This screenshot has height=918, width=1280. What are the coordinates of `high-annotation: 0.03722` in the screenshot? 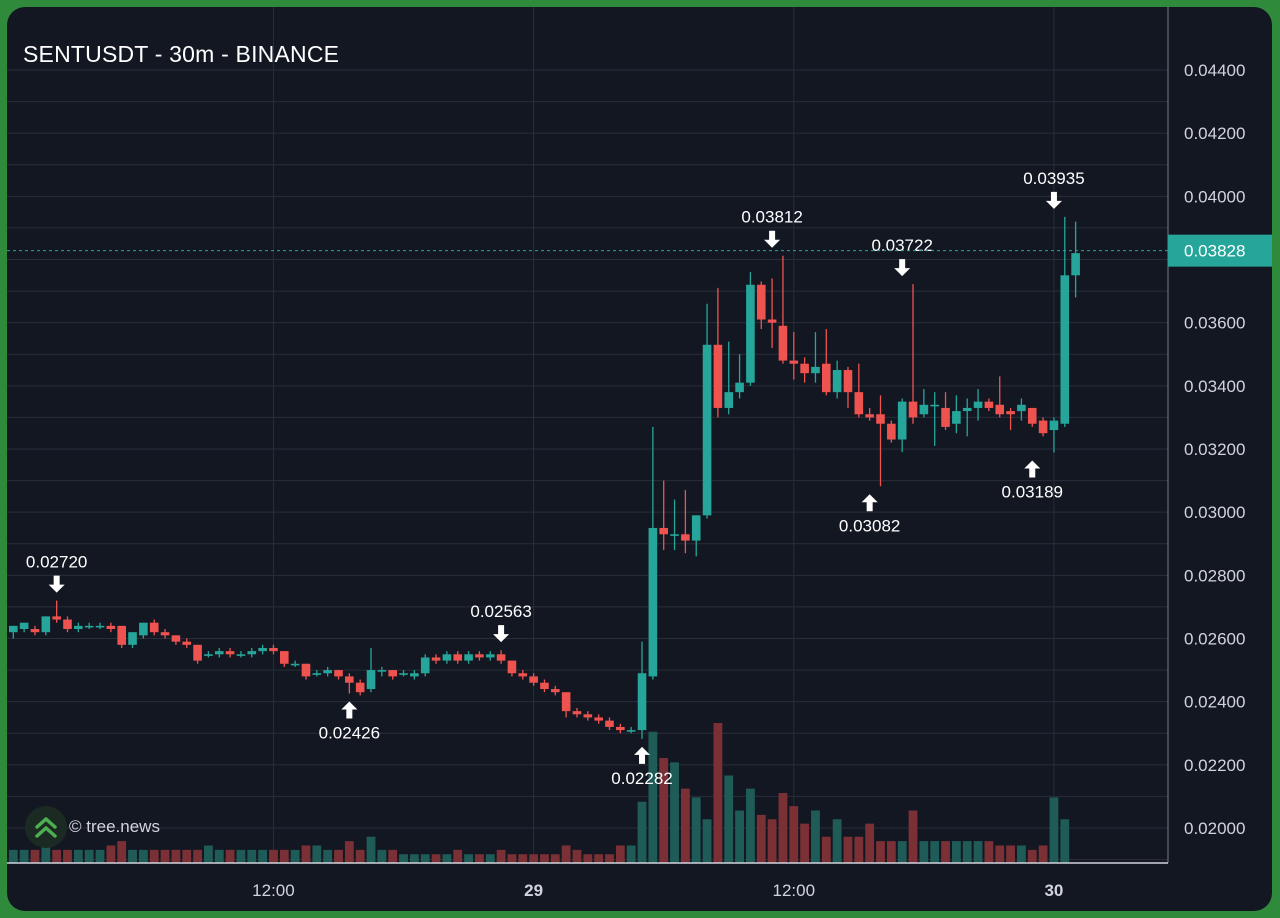 It's located at (902, 256).